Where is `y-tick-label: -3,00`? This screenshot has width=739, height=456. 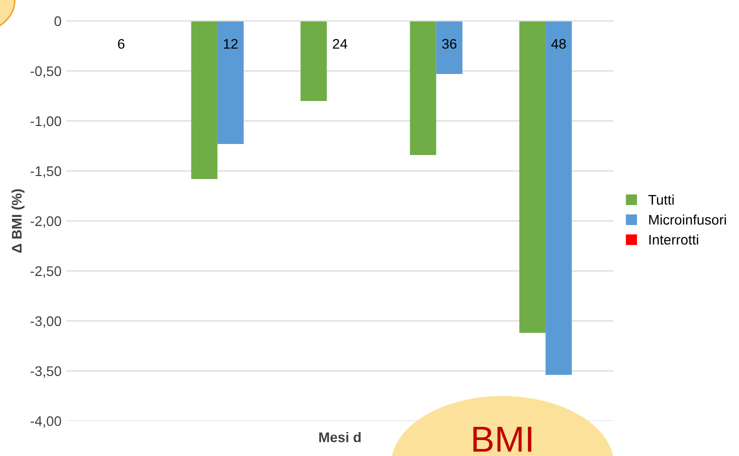
y-tick-label: -3,00 is located at coordinates (46, 322).